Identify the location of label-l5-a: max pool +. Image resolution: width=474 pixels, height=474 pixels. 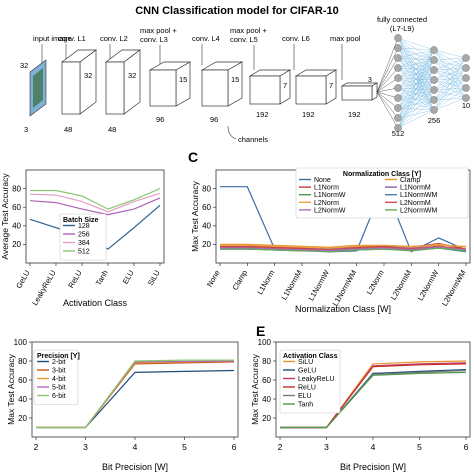
(249, 30).